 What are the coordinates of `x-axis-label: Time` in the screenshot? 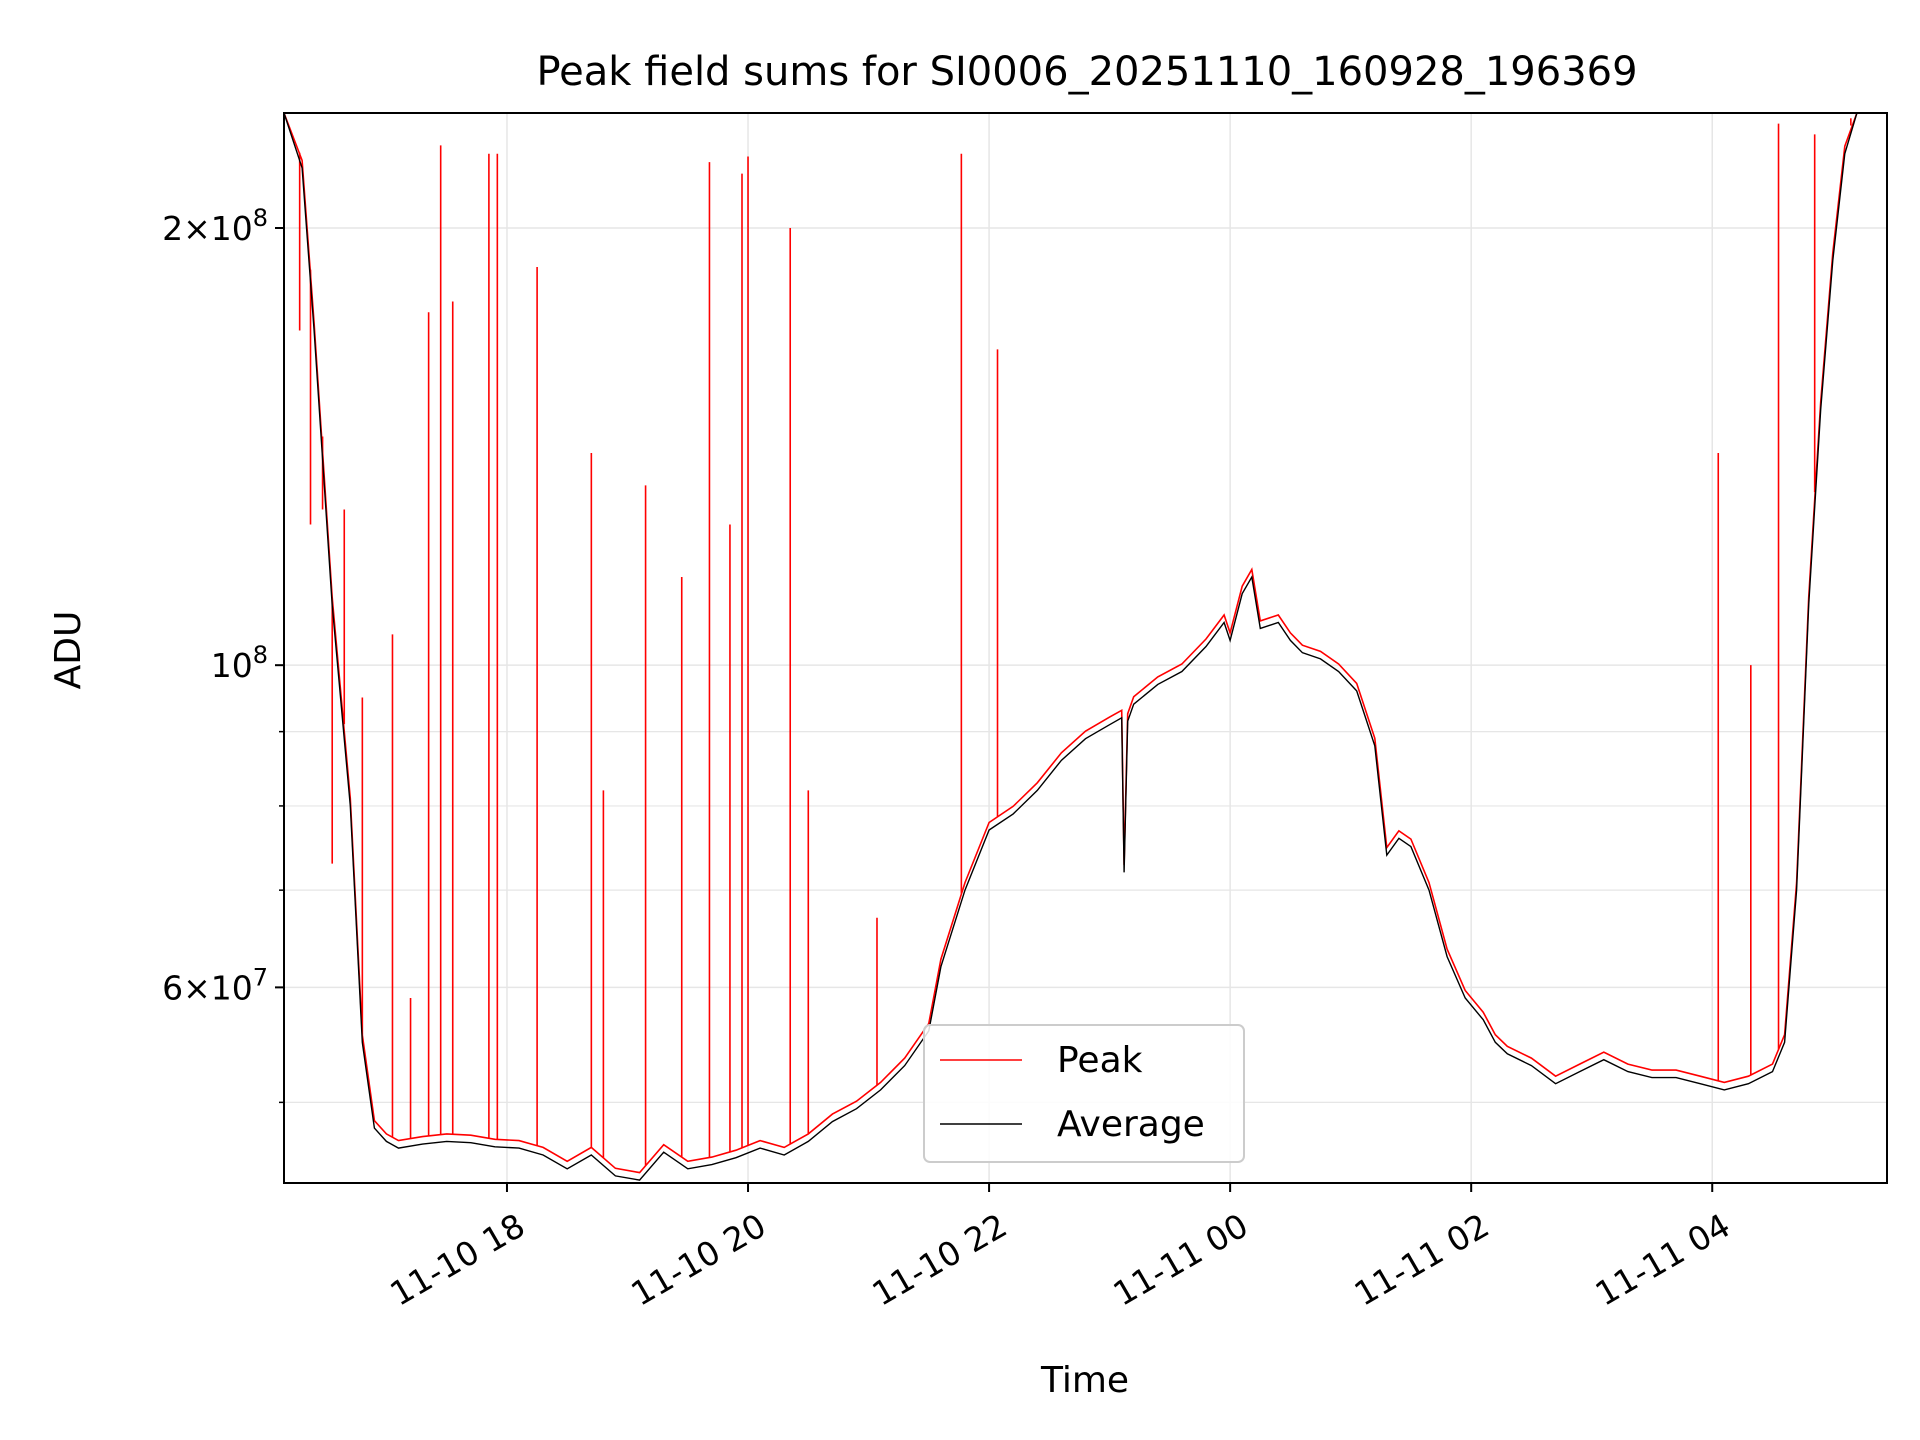 It's located at (1084, 1380).